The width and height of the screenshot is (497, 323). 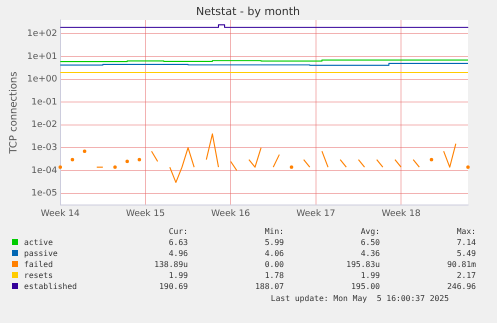 What do you see at coordinates (316, 213) in the screenshot?
I see `x-tick-label: Week 17` at bounding box center [316, 213].